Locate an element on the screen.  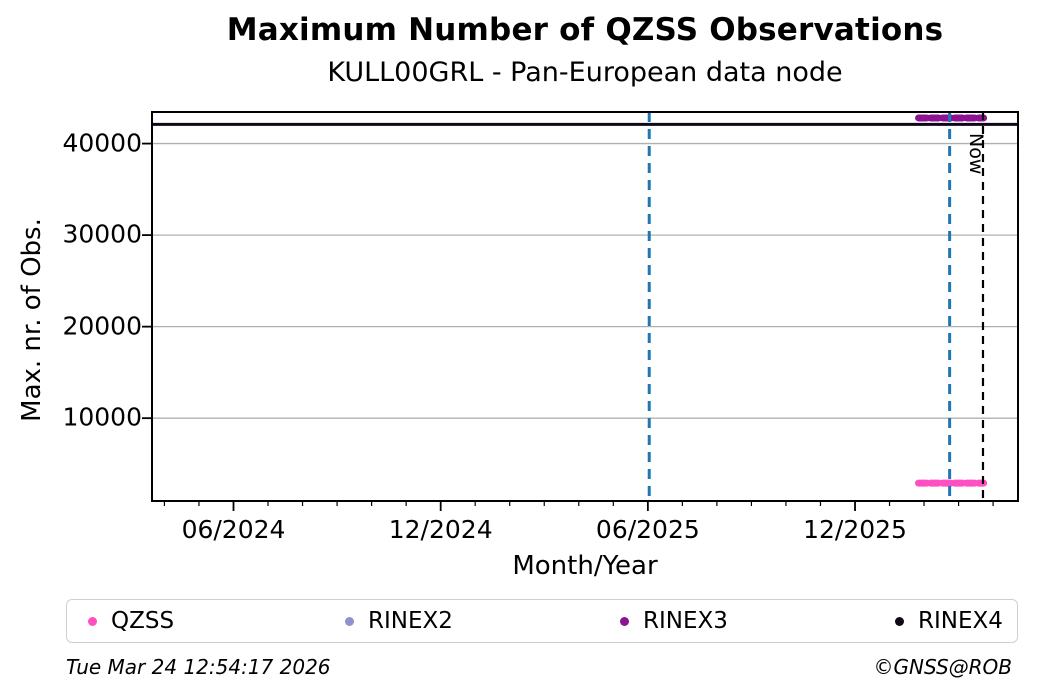
legend-label: RINEX2 is located at coordinates (410, 620).